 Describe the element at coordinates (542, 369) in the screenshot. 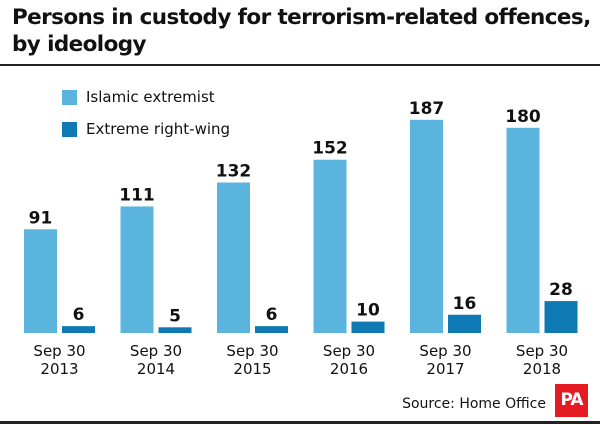

I see `category-label-2018-line2: 2018` at that location.